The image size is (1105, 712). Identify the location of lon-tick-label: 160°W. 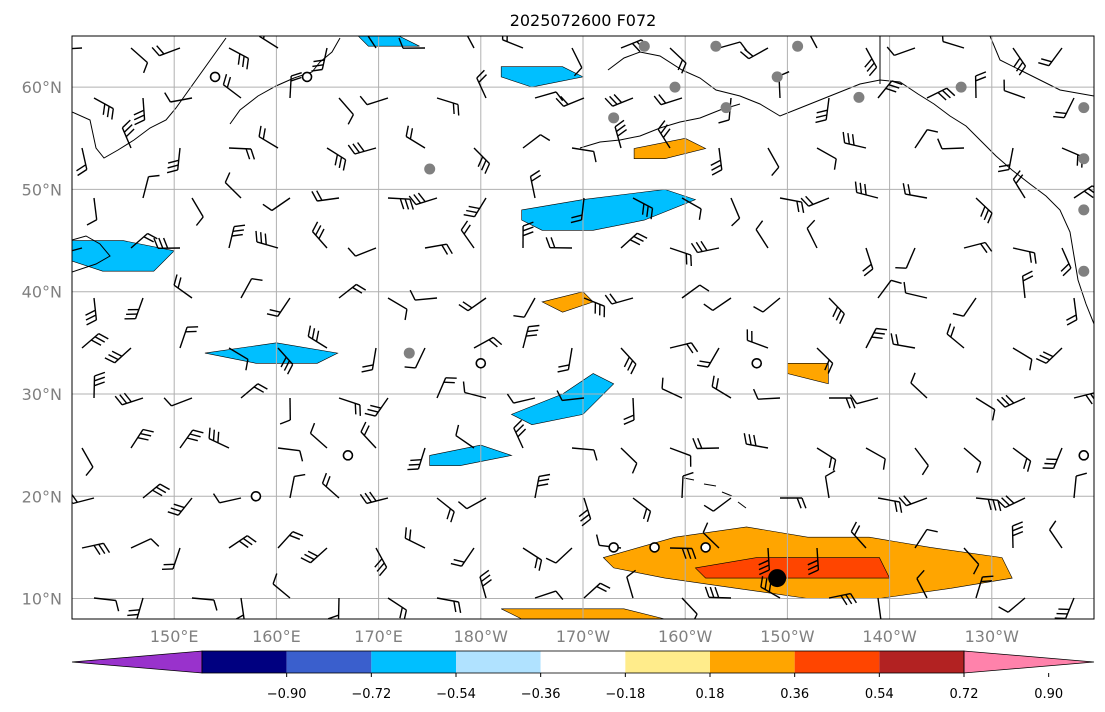
(685, 636).